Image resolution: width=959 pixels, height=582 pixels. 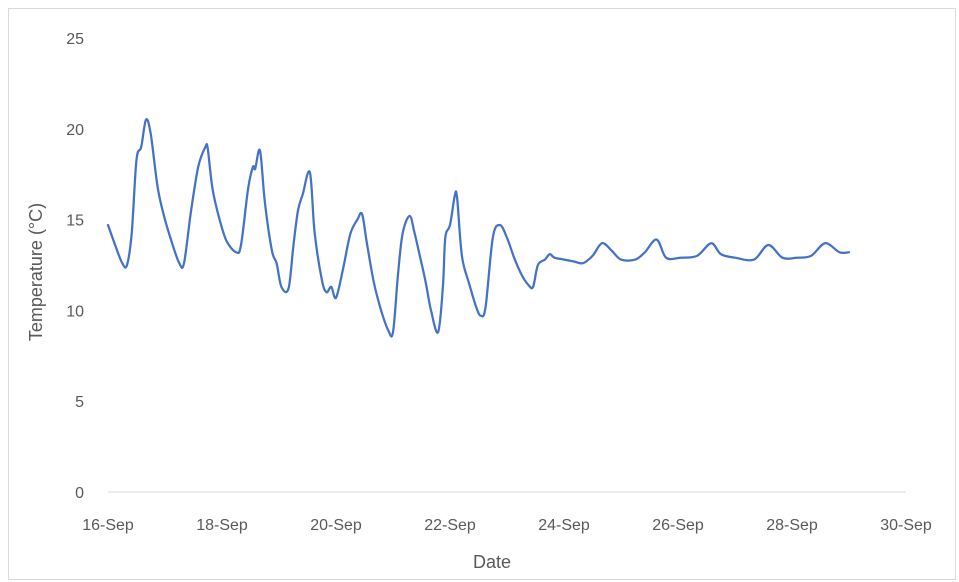 I want to click on x-tick-label: 28-Sep, so click(x=792, y=525).